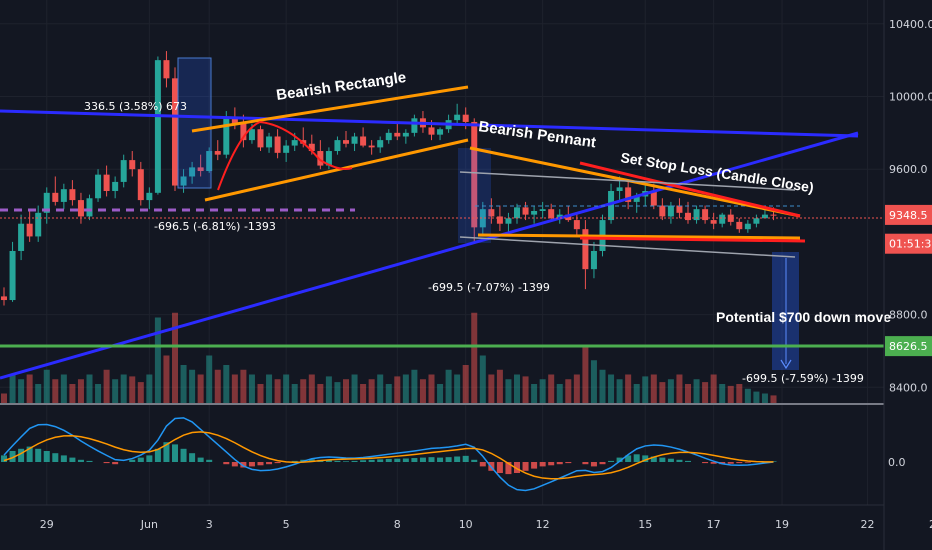  What do you see at coordinates (209, 524) in the screenshot?
I see `x-tick-label: 3` at bounding box center [209, 524].